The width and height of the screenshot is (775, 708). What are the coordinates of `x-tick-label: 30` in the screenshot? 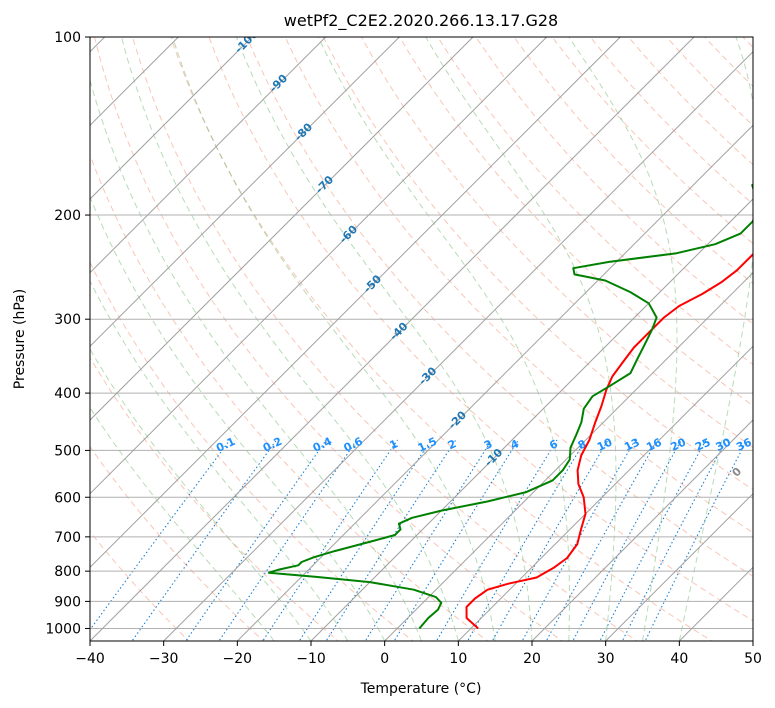 It's located at (606, 659).